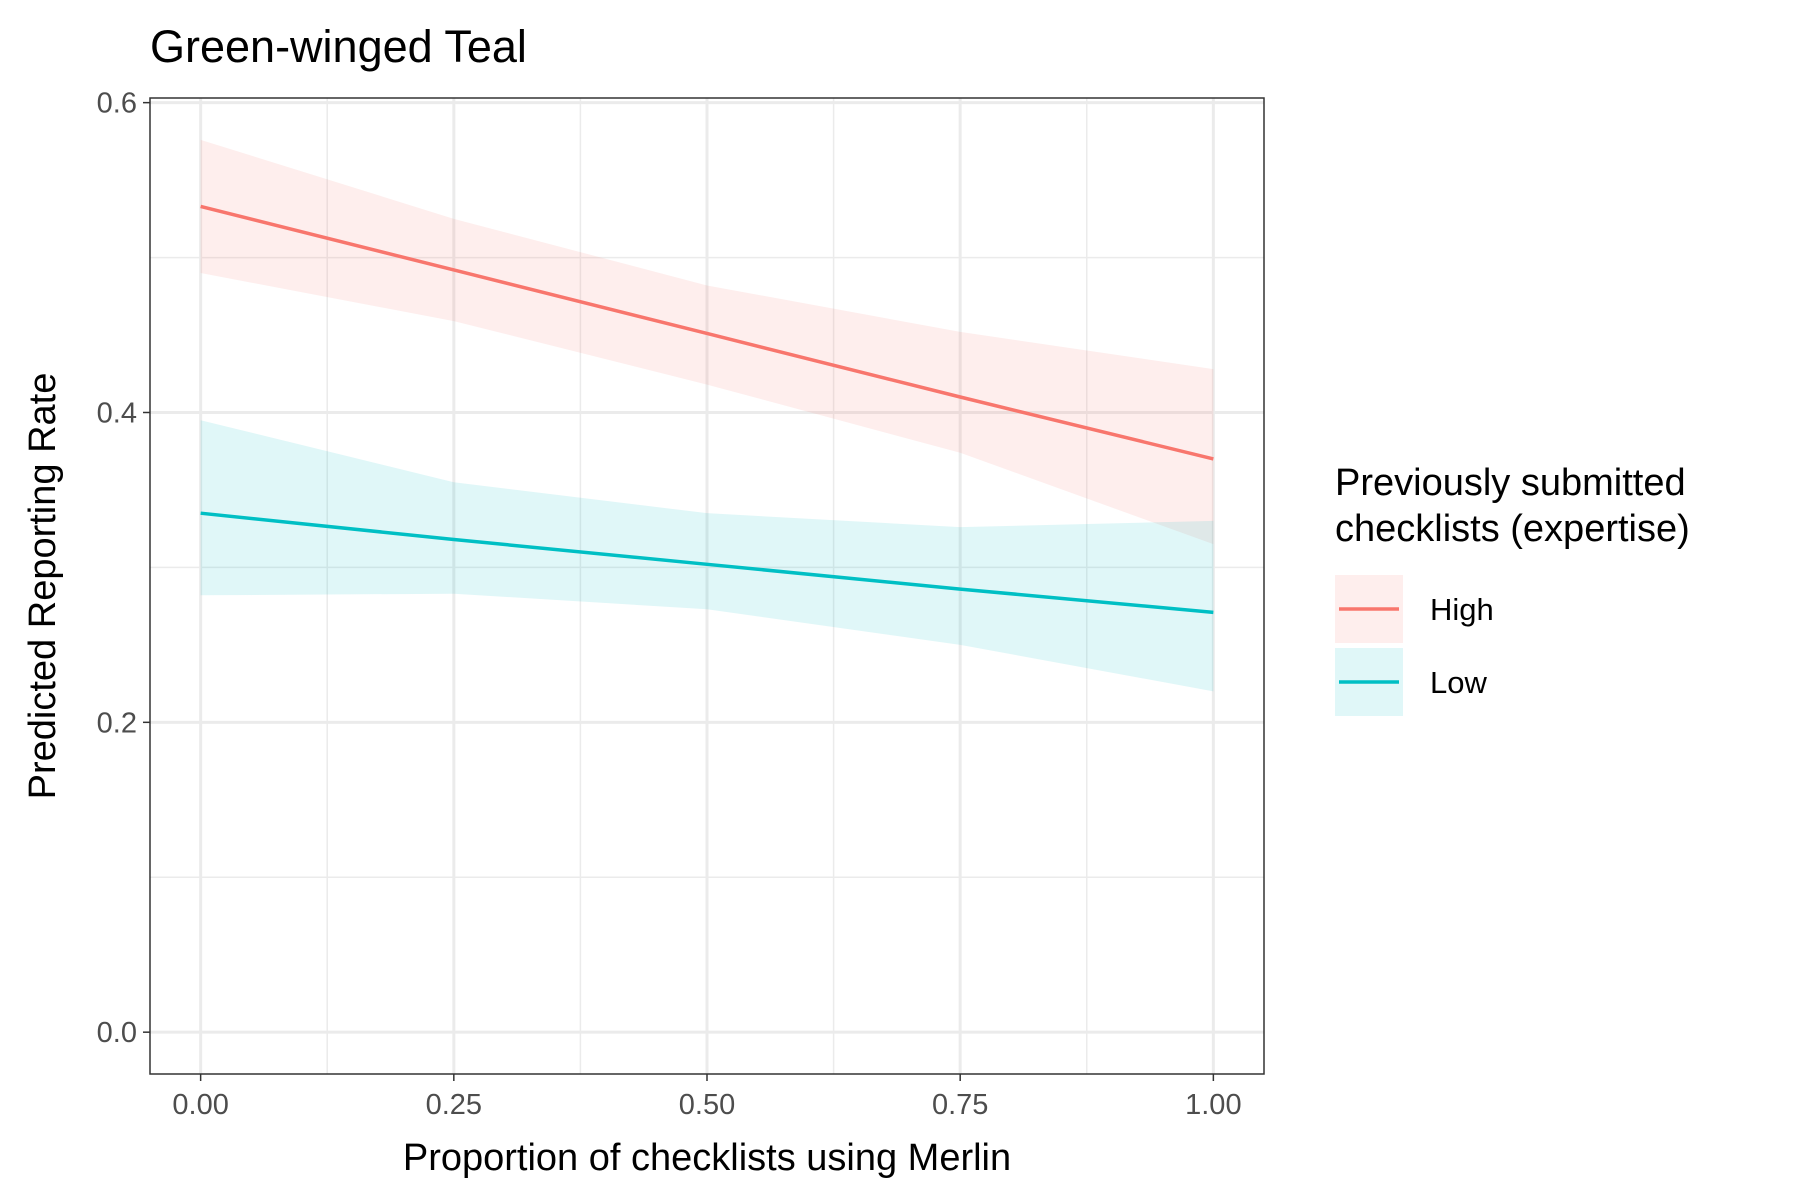  Describe the element at coordinates (117, 723) in the screenshot. I see `y-tick-label: 0.2` at that location.